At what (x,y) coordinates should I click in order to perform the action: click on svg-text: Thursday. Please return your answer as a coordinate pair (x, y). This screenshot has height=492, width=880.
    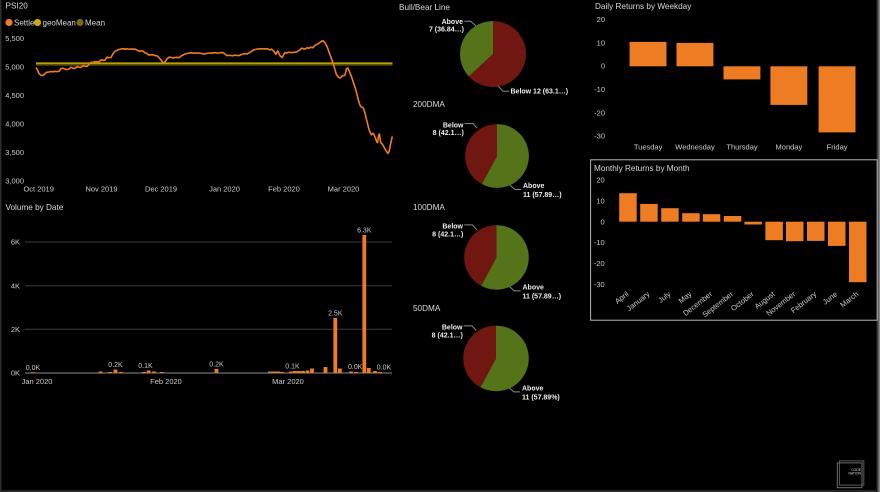
    Looking at the image, I should click on (742, 147).